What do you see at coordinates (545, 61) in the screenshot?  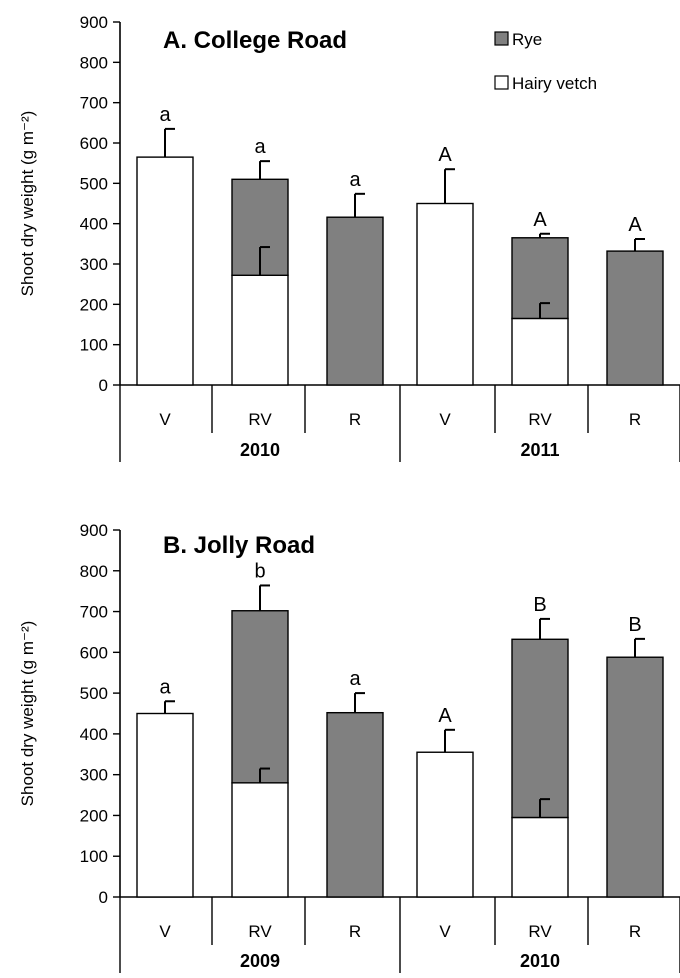 I see `legend: Rye Hairy vetch` at bounding box center [545, 61].